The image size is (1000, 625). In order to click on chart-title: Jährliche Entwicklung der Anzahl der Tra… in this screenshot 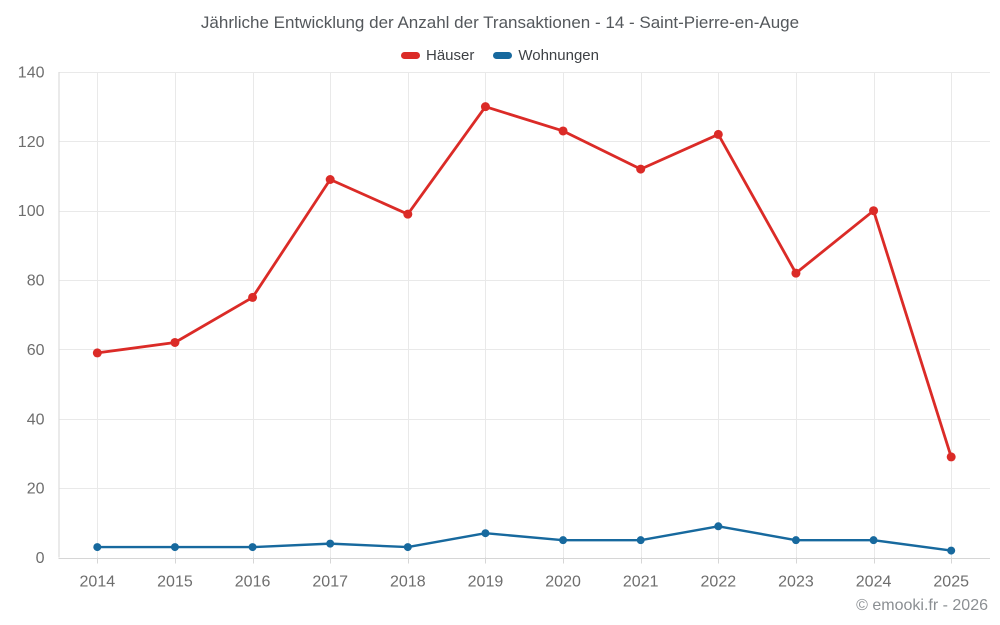, I will do `click(500, 22)`.